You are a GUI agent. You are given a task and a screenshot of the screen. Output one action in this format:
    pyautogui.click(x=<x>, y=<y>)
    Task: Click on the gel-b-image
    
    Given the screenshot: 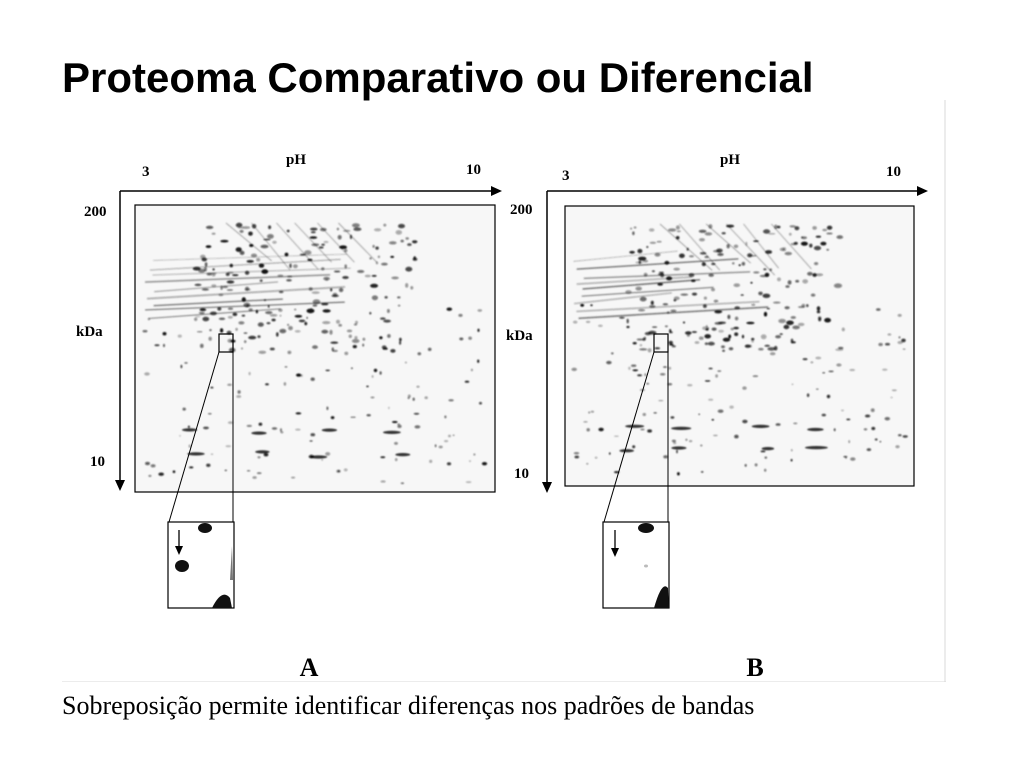 What is the action you would take?
    pyautogui.click(x=739, y=346)
    